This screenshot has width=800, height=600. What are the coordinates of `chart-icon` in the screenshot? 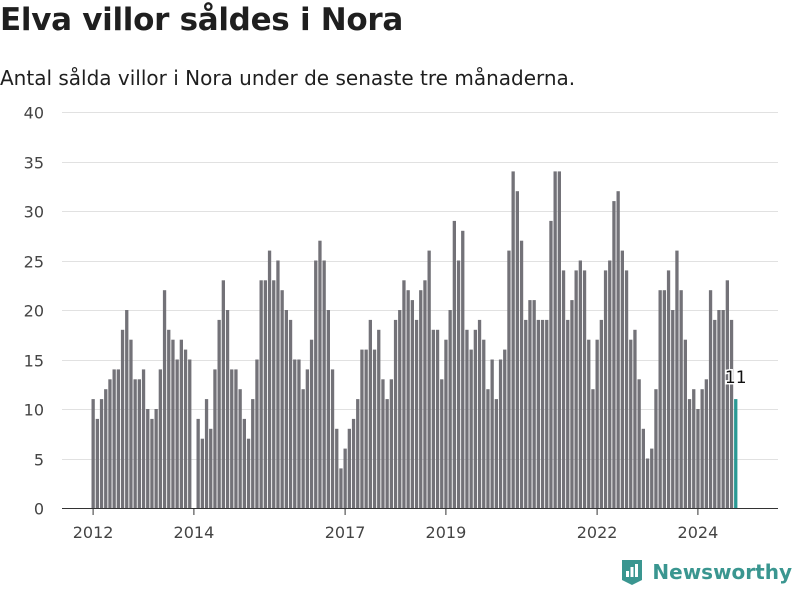 It's located at (632, 572).